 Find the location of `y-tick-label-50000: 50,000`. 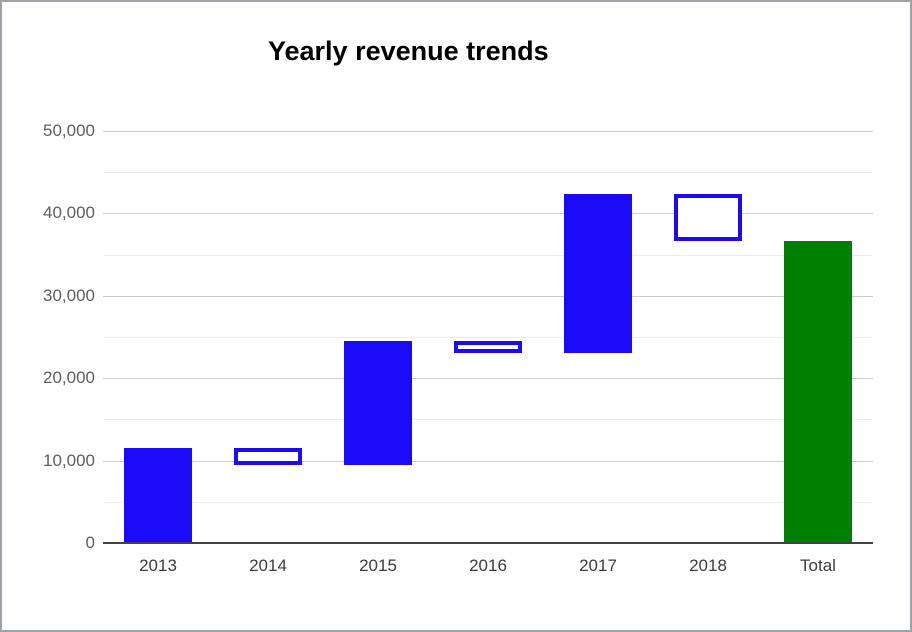

y-tick-label-50000: 50,000 is located at coordinates (69, 130).